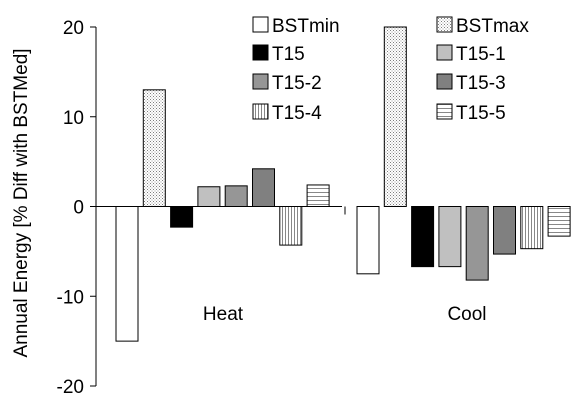 This screenshot has width=584, height=395. What do you see at coordinates (73, 28) in the screenshot?
I see `y-tick-label: 20` at bounding box center [73, 28].